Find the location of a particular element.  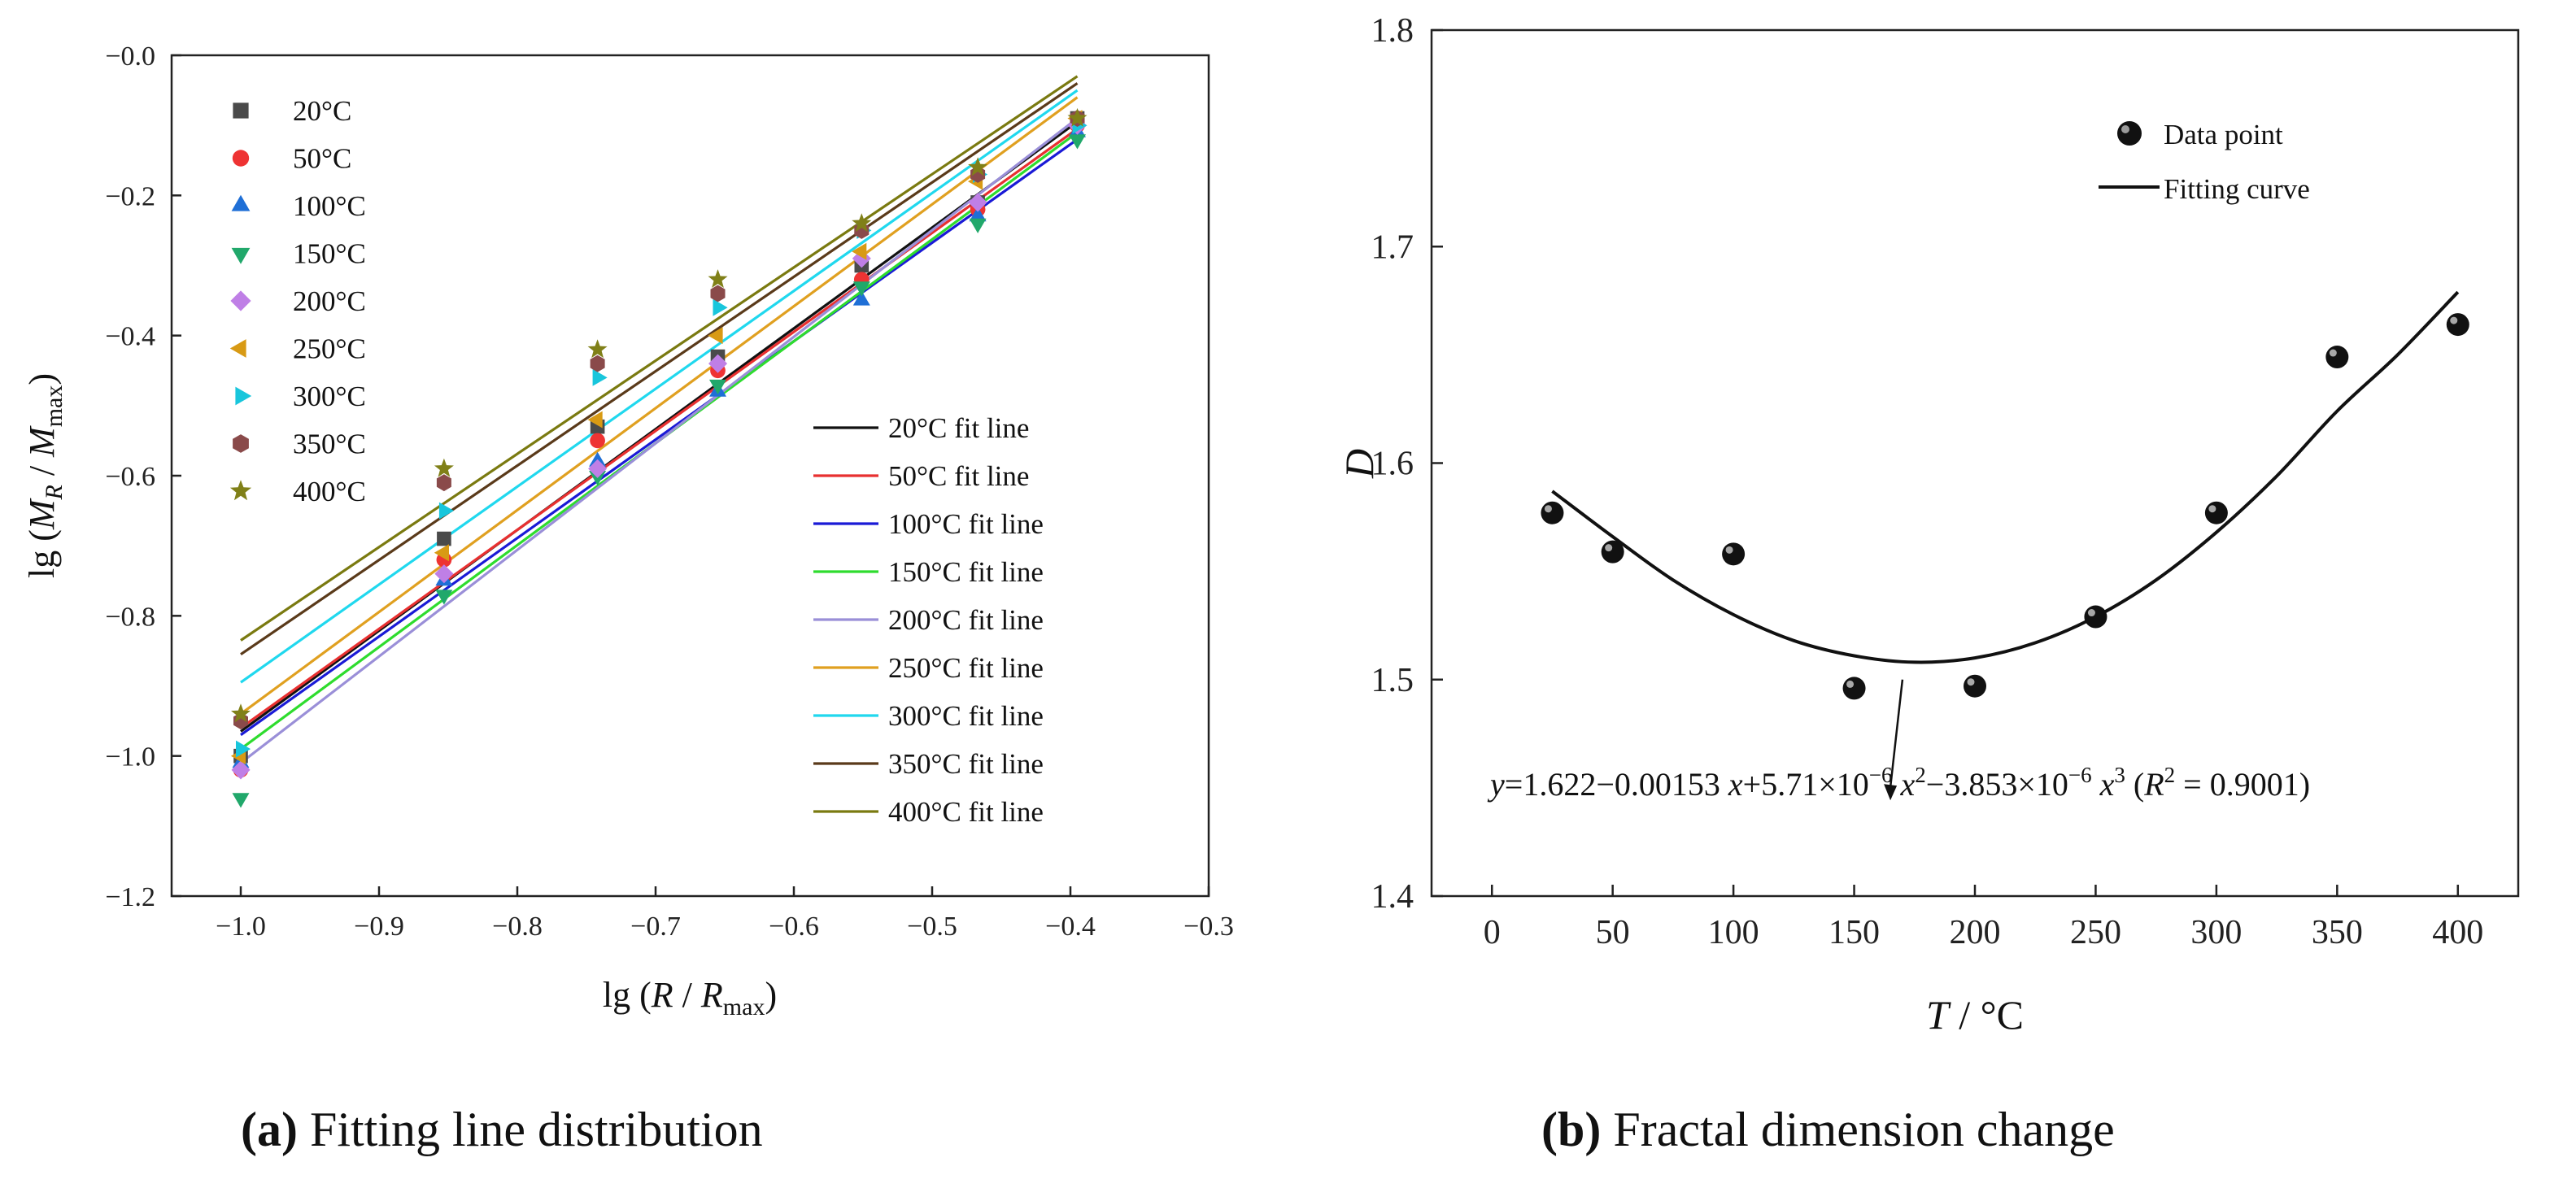

b-fitting-curve is located at coordinates (2005, 477).